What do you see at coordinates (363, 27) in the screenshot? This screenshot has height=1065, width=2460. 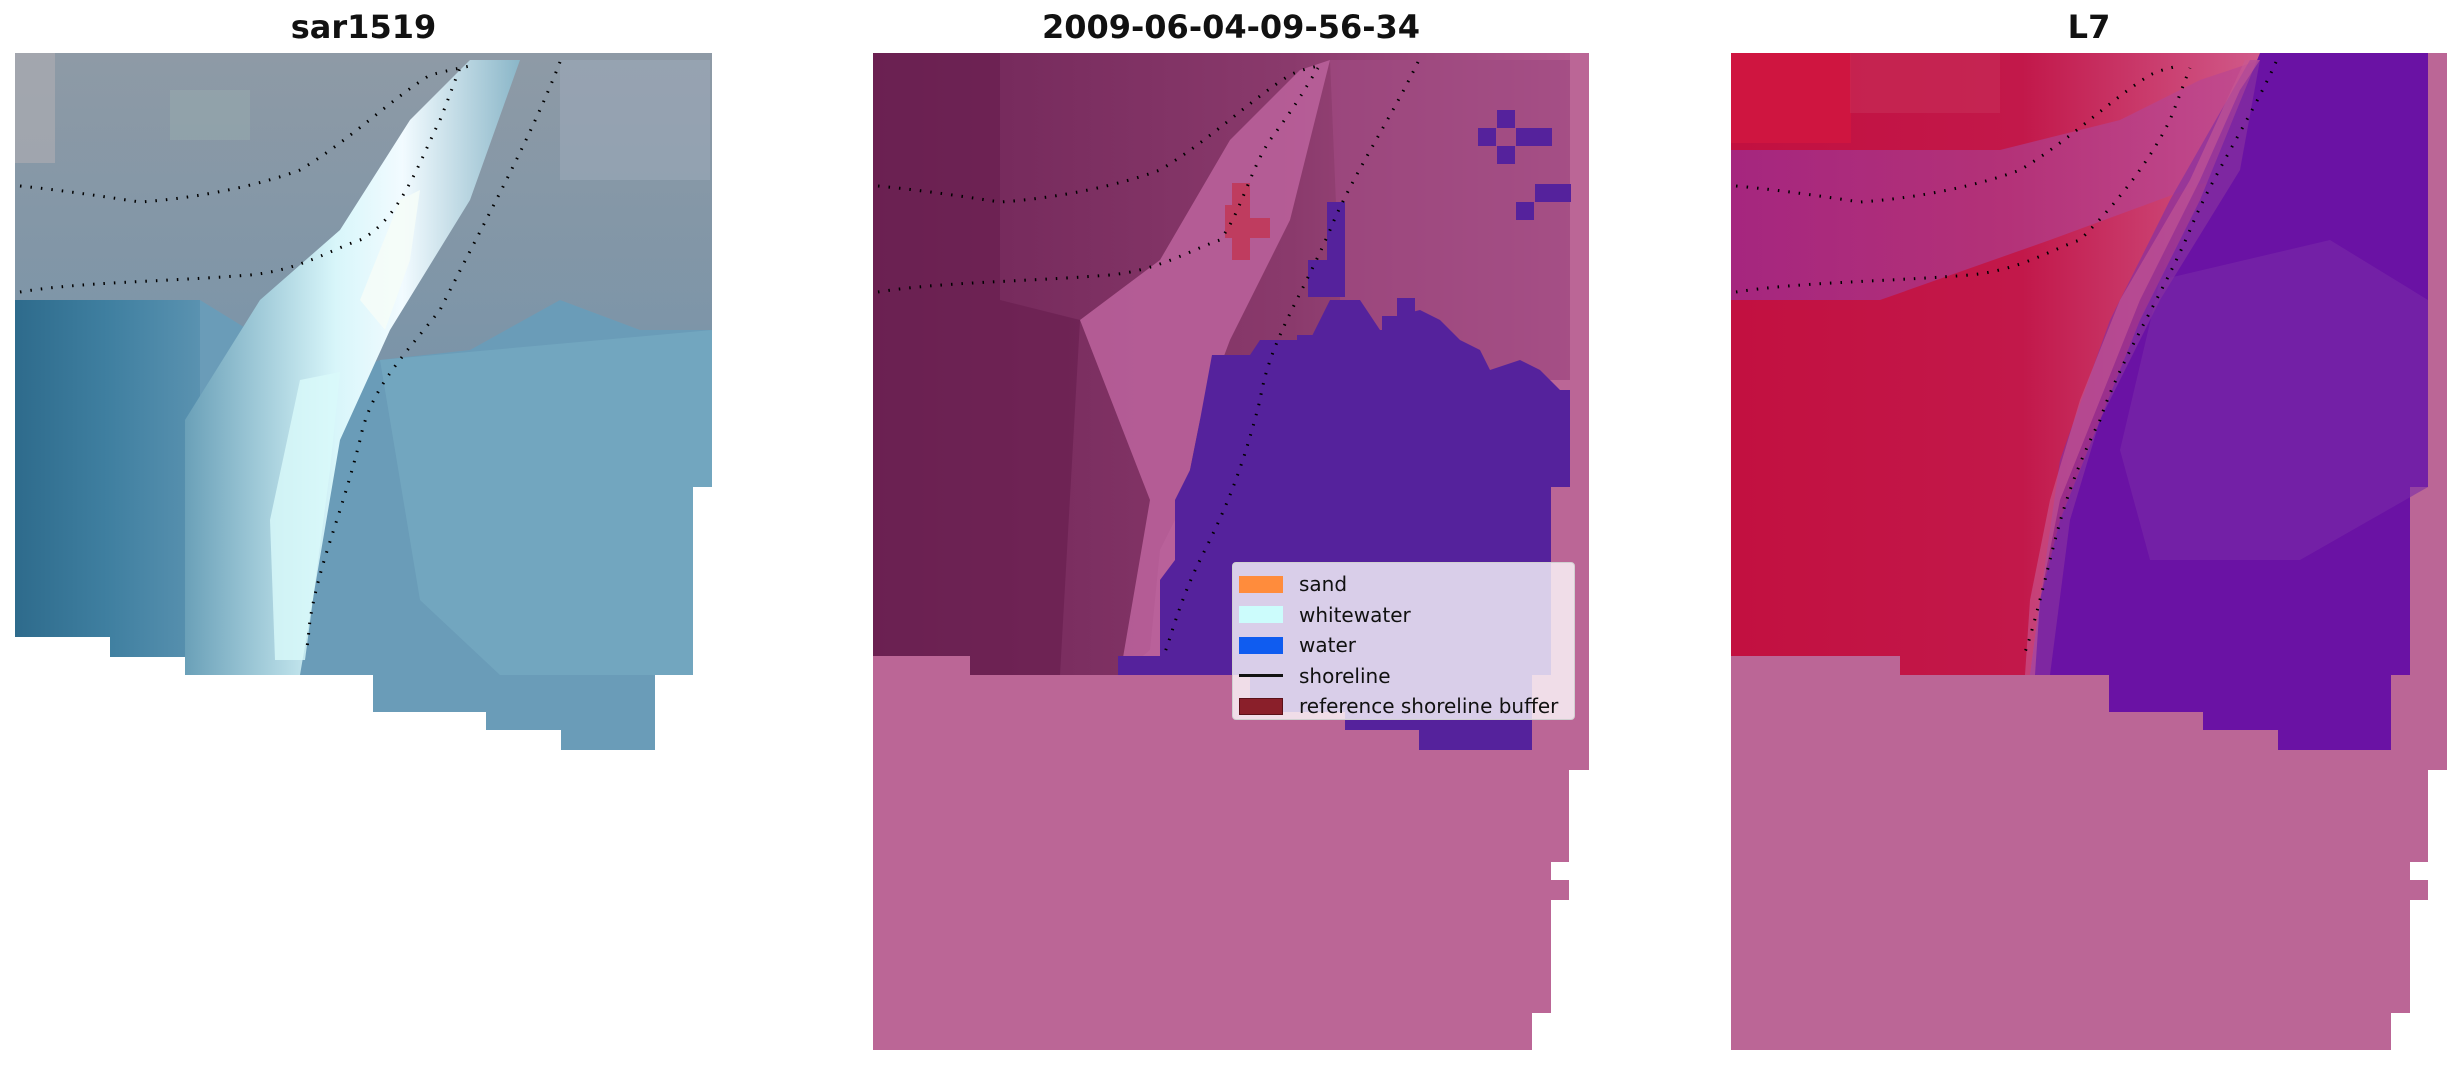 I see `panel-title-rgb: sar1519` at bounding box center [363, 27].